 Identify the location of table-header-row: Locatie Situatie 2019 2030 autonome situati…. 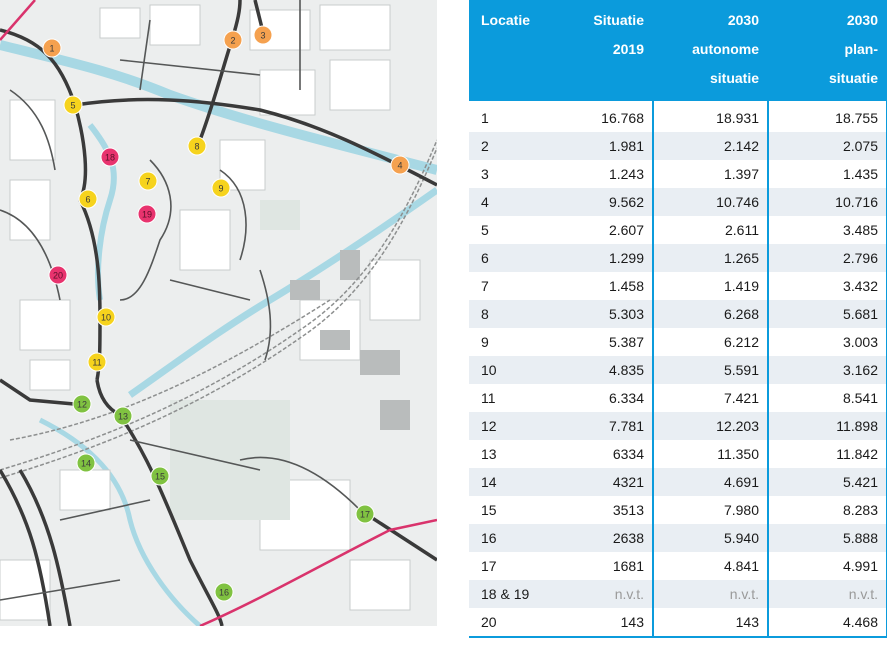
(678, 50).